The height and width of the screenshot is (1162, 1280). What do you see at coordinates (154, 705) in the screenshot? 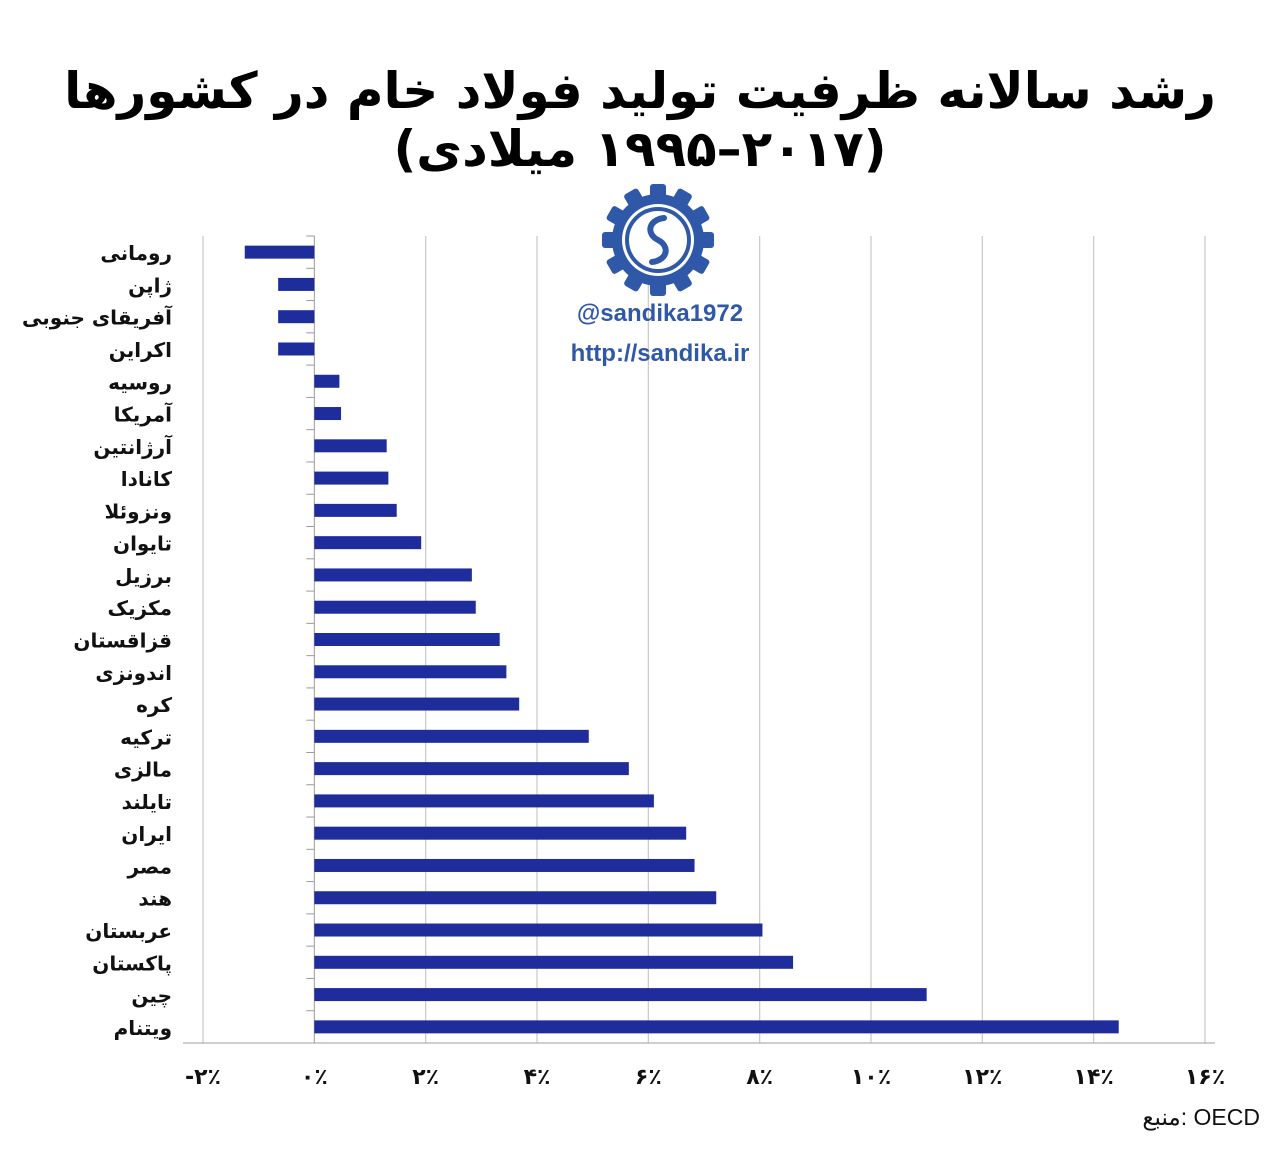
I see `category-label: کره` at bounding box center [154, 705].